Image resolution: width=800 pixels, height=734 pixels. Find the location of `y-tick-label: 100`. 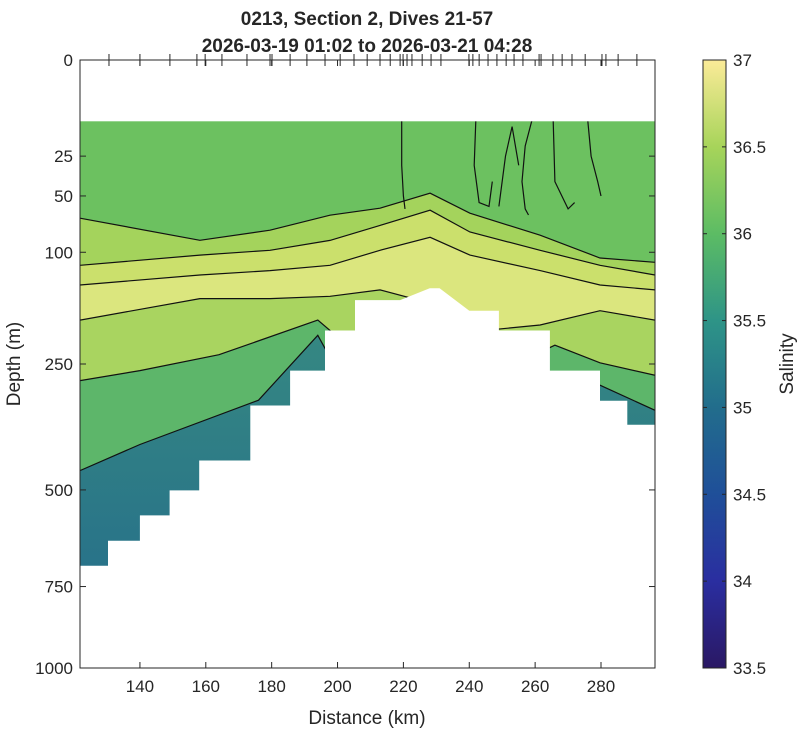

y-tick-label: 100 is located at coordinates (59, 252).